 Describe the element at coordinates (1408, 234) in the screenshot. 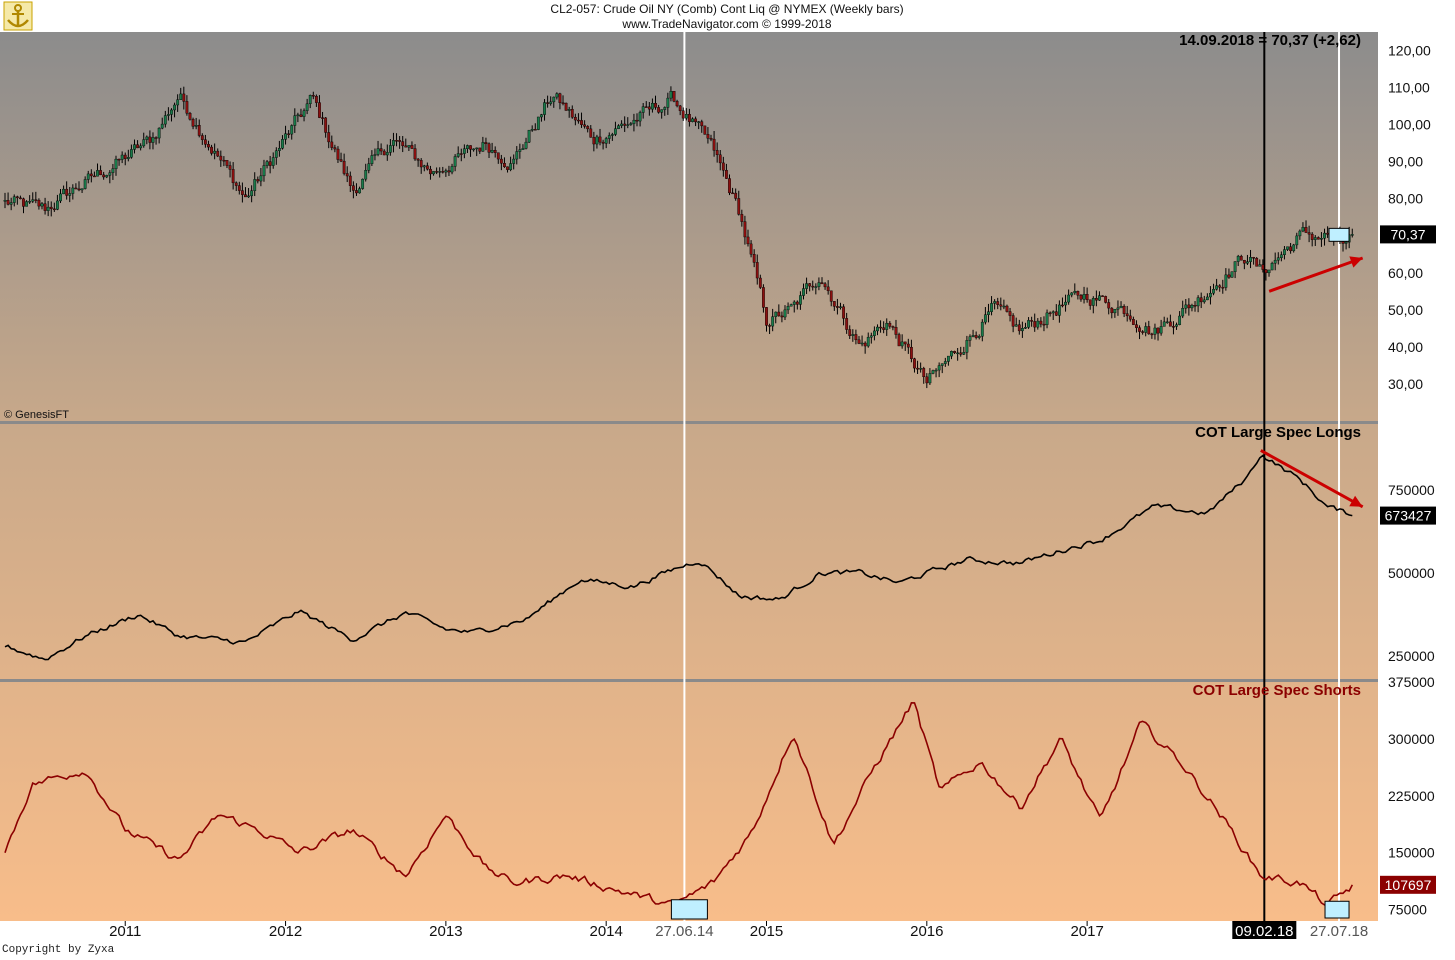

I see `last-value-badge: 70,37` at that location.